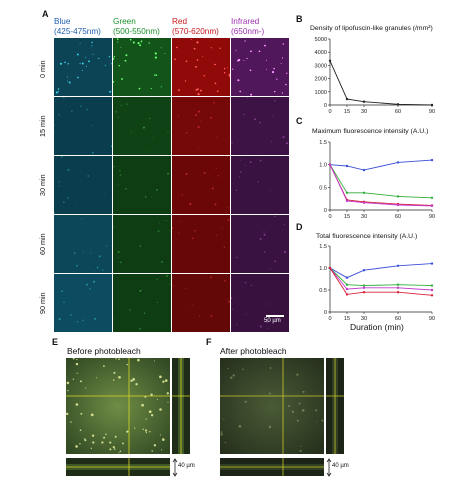 Image resolution: width=474 pixels, height=488 pixels. What do you see at coordinates (136, 31) in the screenshot?
I see `channel-range: (500-550nm)` at bounding box center [136, 31].